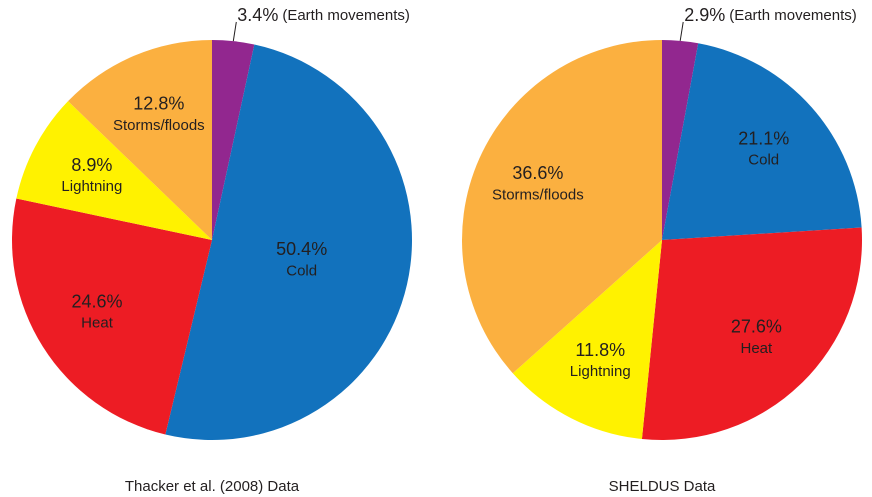 This screenshot has width=872, height=497. Describe the element at coordinates (96, 301) in the screenshot. I see `value-label: 24.6%` at that location.